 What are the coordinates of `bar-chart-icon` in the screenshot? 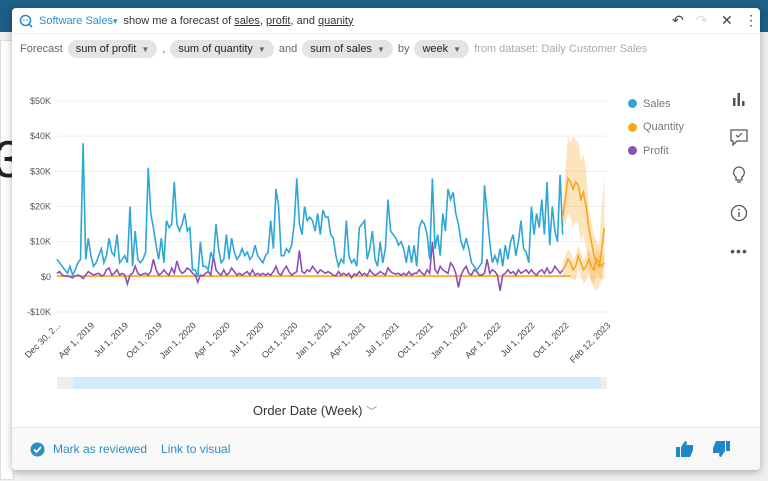 It's located at (739, 99).